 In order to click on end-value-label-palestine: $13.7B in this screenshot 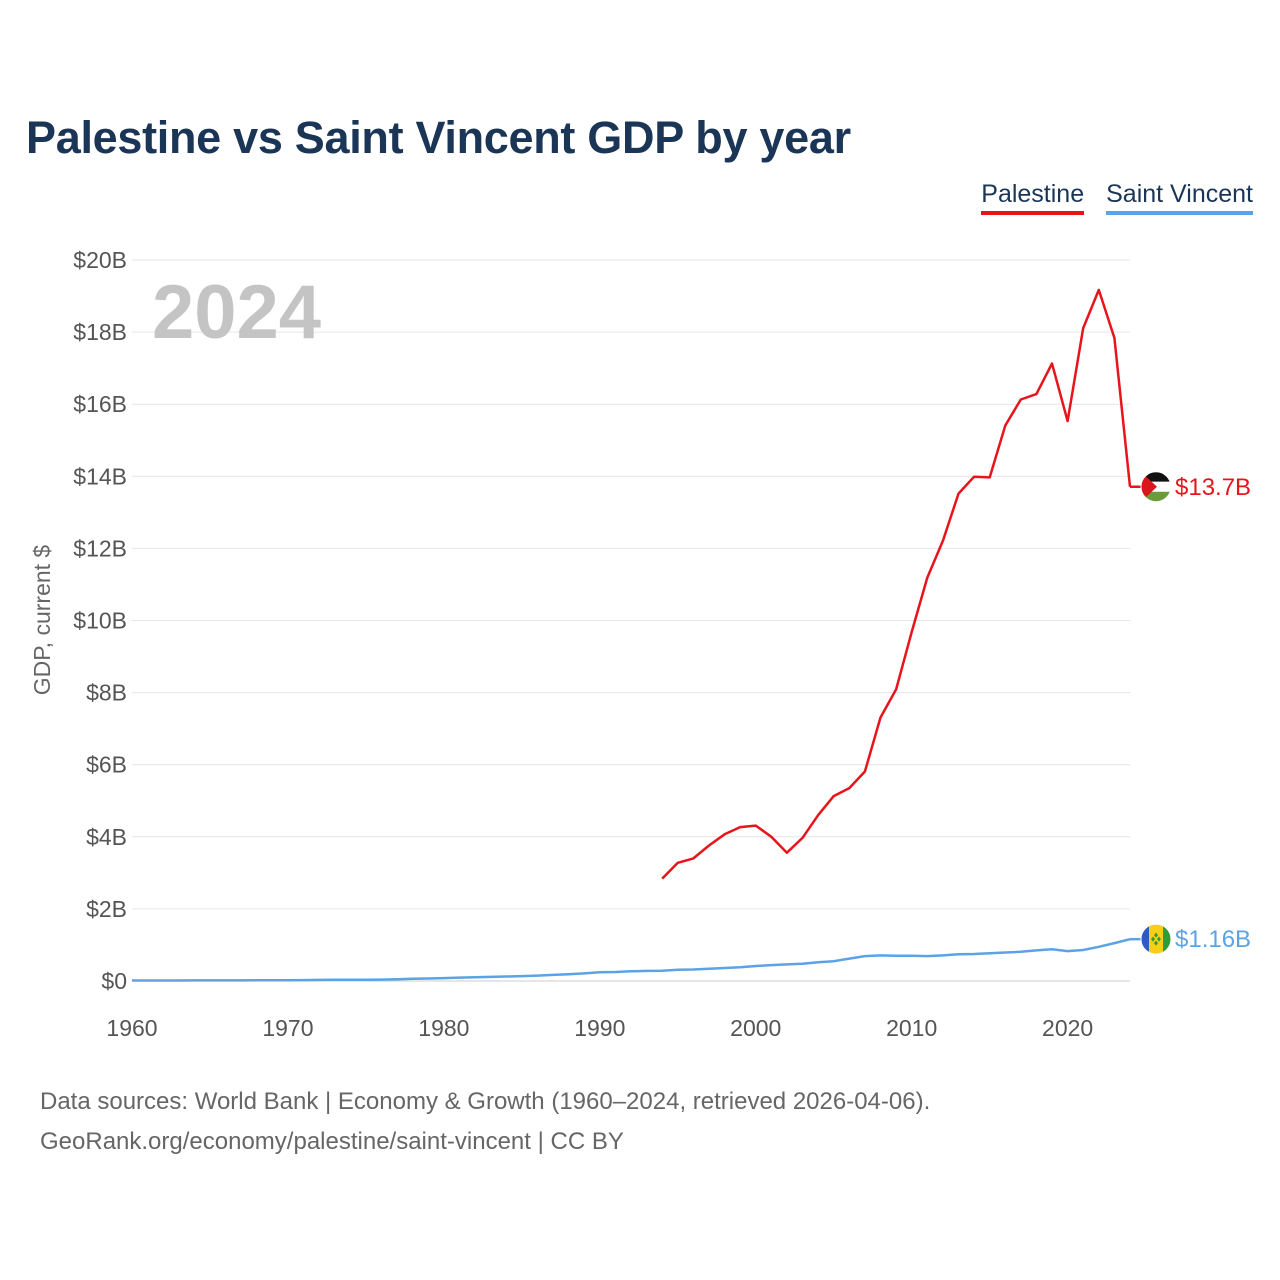, I will do `click(1213, 487)`.